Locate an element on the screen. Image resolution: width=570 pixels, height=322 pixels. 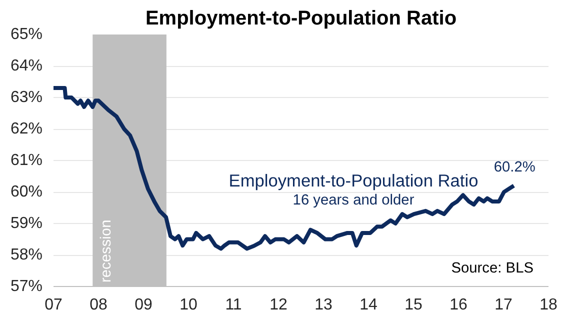
y-tick-label: 58% is located at coordinates (26, 255).